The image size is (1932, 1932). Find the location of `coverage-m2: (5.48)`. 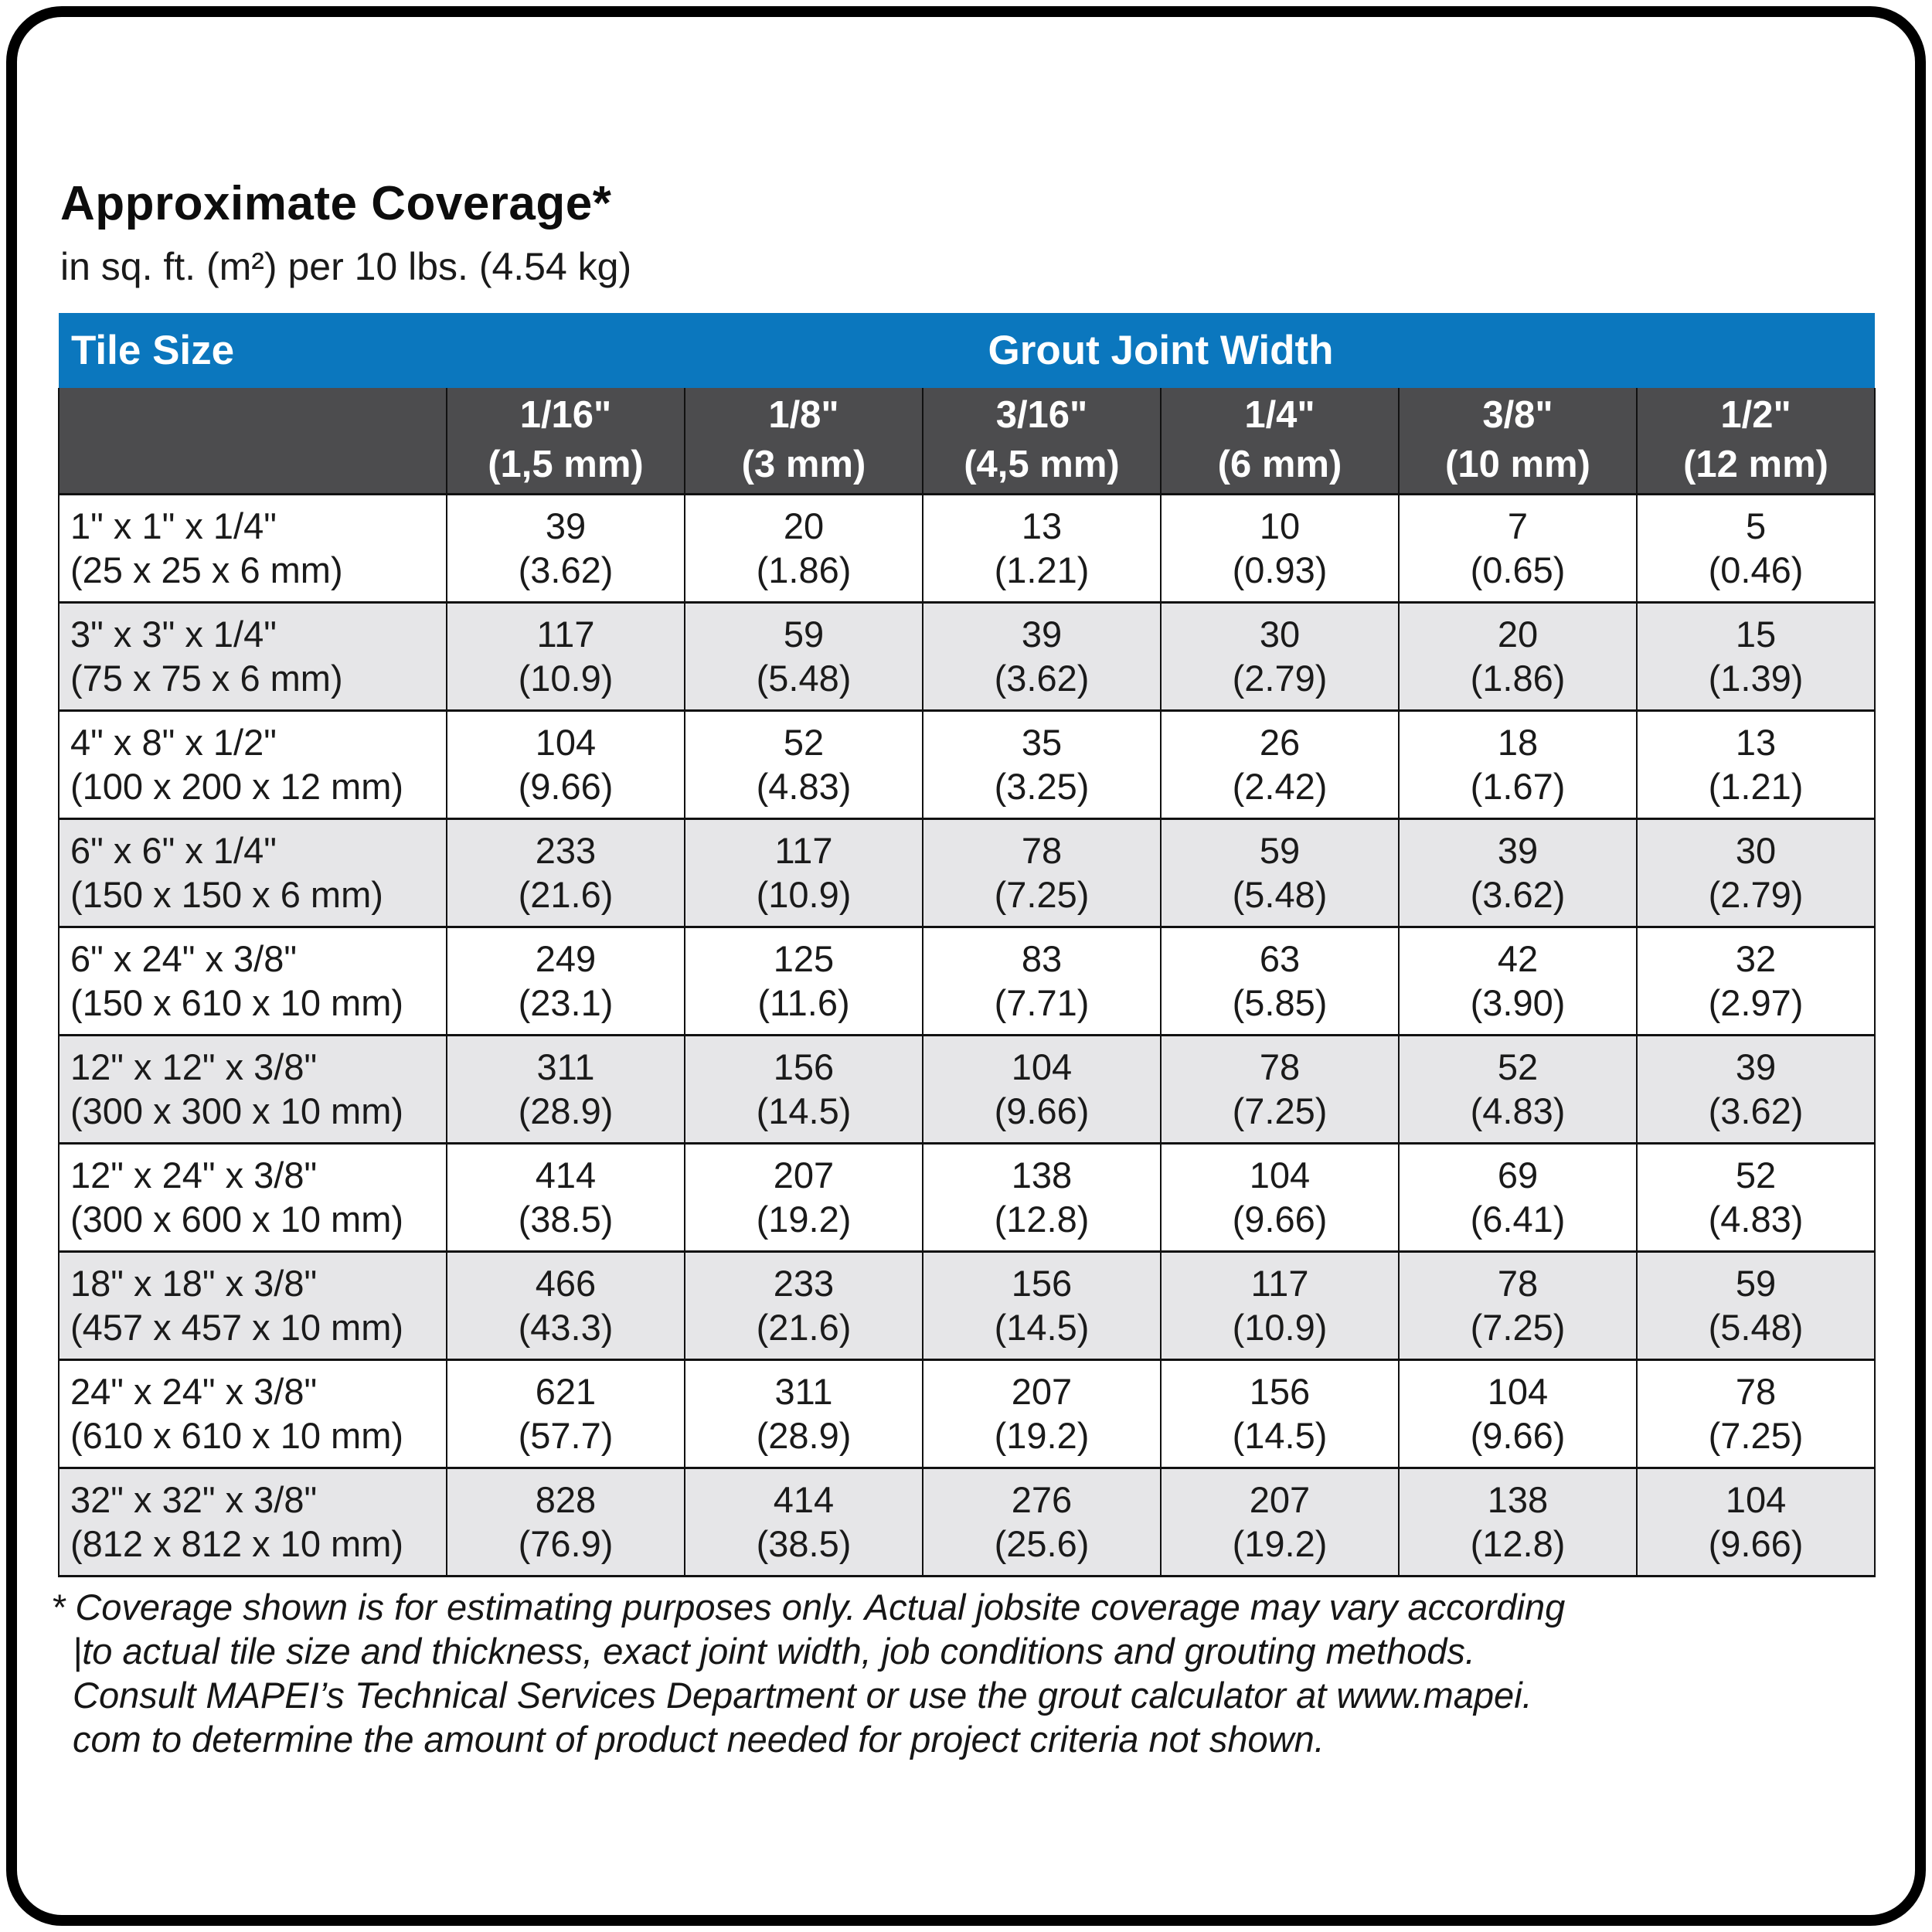

coverage-m2: (5.48) is located at coordinates (1280, 894).